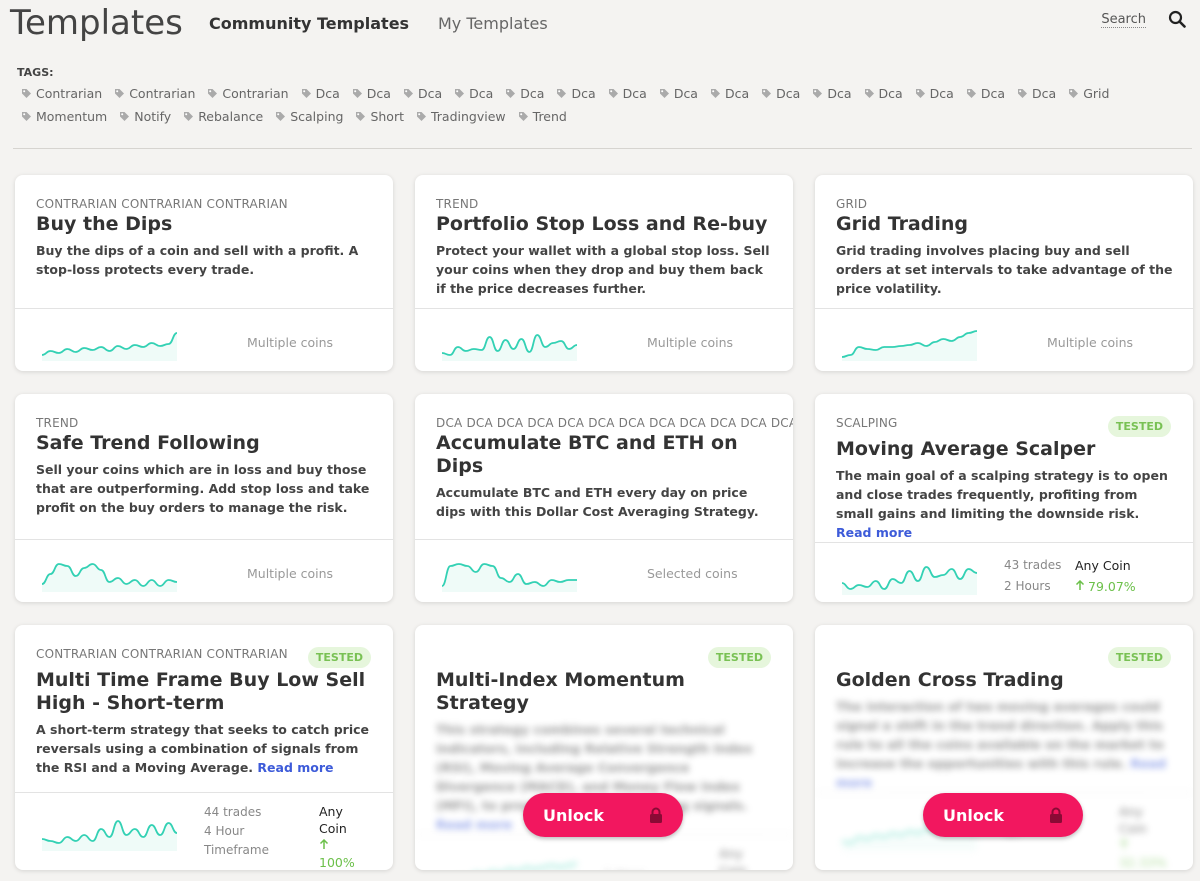 This screenshot has width=1200, height=881. I want to click on tag: Tradingview, so click(461, 116).